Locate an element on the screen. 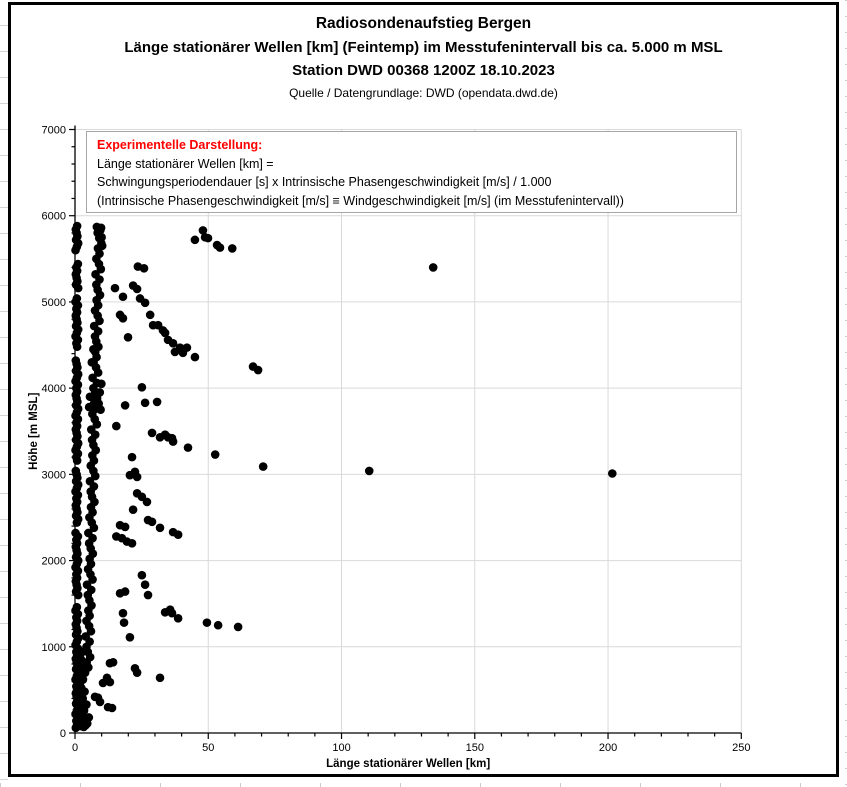  y-tick-label: 7000 is located at coordinates (54, 131).